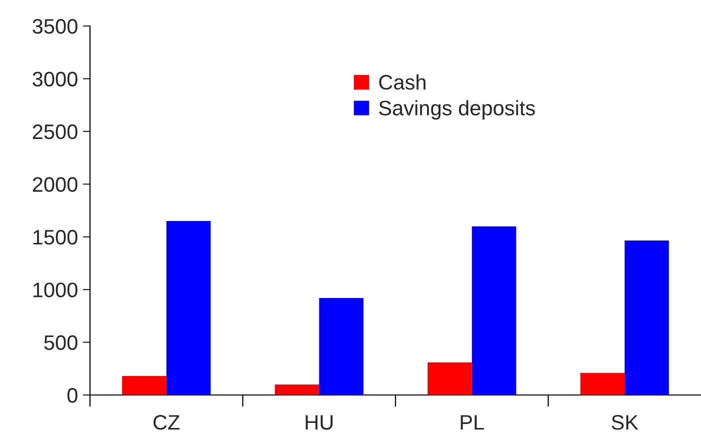  What do you see at coordinates (319, 422) in the screenshot?
I see `x-tick-label: HU` at bounding box center [319, 422].